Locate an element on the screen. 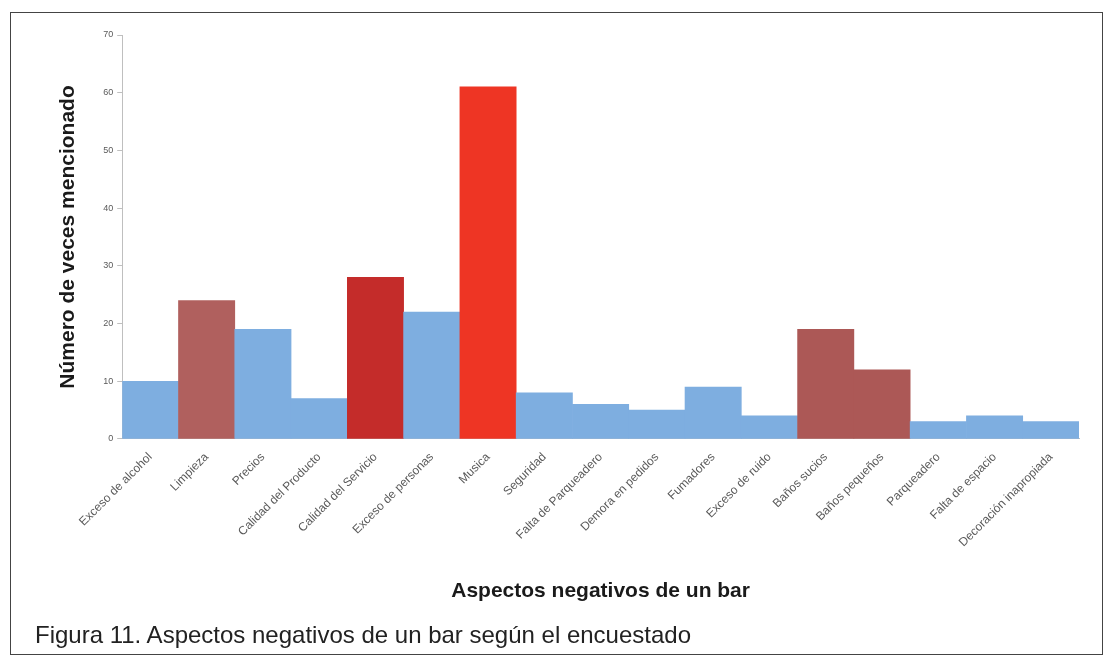  y-tick-label: 50 is located at coordinates (108, 149).